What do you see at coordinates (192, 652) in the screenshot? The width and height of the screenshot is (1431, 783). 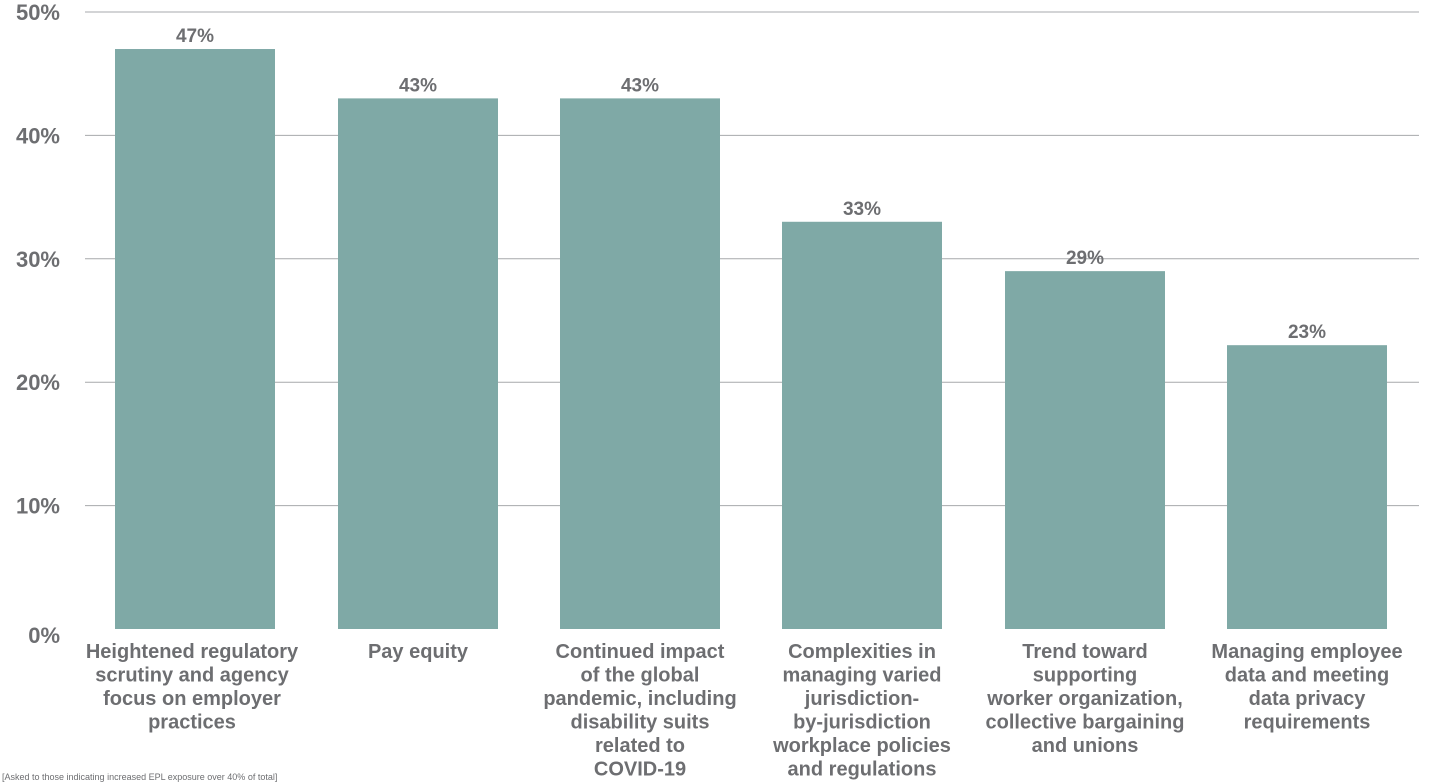 I see `category-label-line: Heightened regulatory` at bounding box center [192, 652].